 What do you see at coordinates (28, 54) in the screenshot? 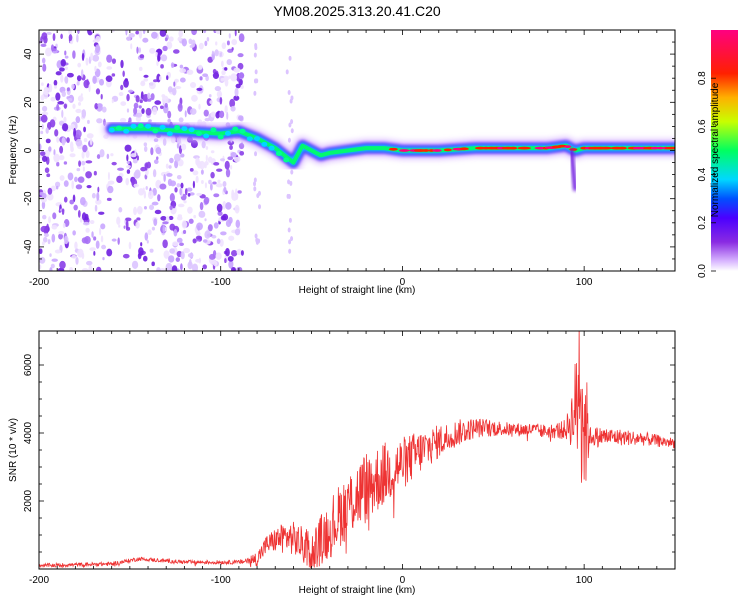
I see `y-tick-label: 40` at bounding box center [28, 54].